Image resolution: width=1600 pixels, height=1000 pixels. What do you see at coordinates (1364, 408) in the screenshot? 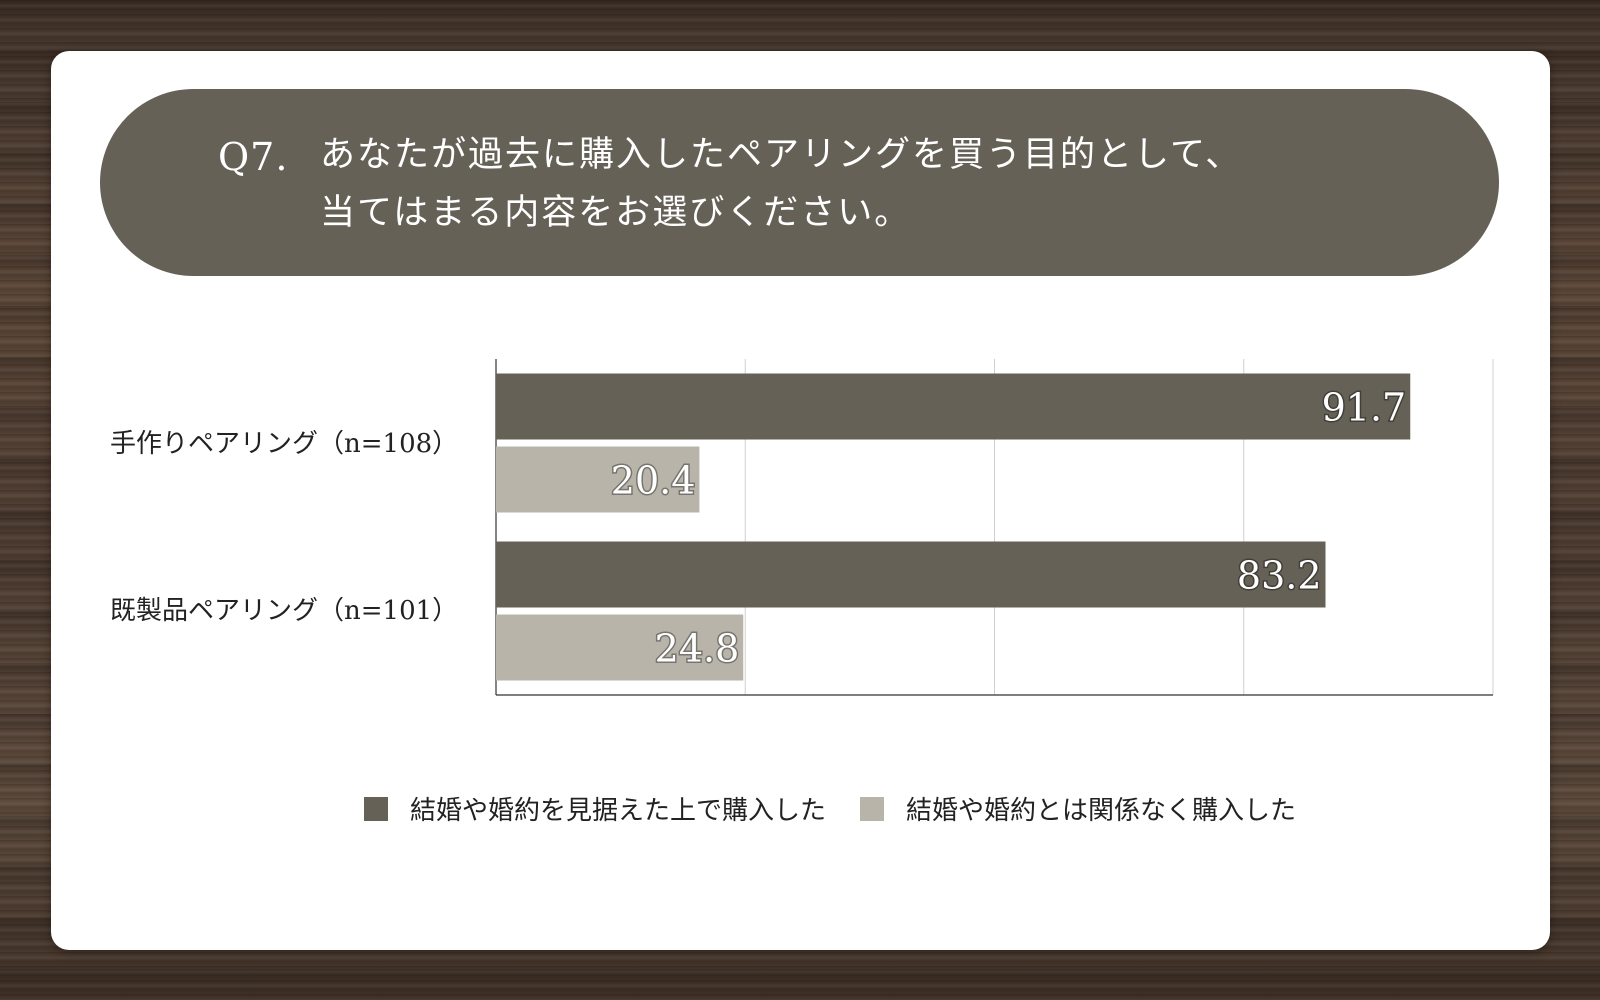
I see `data-label: 91.7` at bounding box center [1364, 408].